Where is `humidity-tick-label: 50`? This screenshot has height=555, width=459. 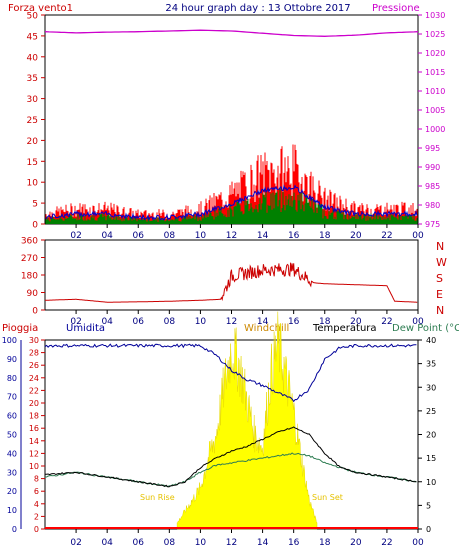
humidity-tick-label: 50 is located at coordinates (12, 435).